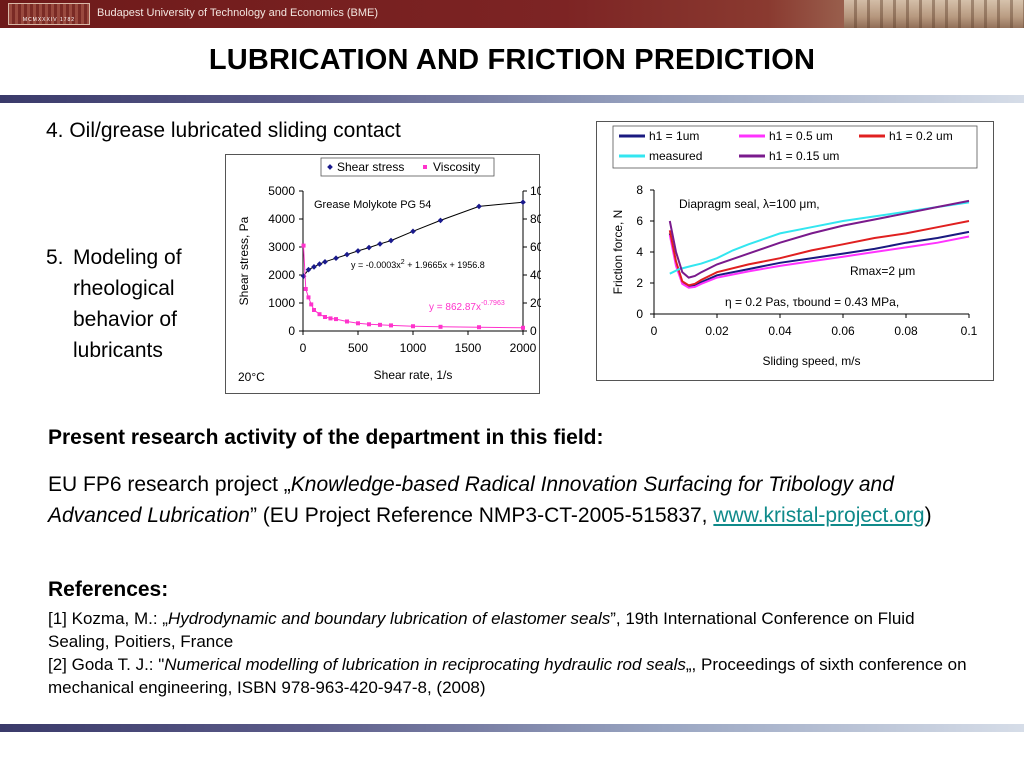  I want to click on c1-eq-linear-sup: 2, so click(403, 262).